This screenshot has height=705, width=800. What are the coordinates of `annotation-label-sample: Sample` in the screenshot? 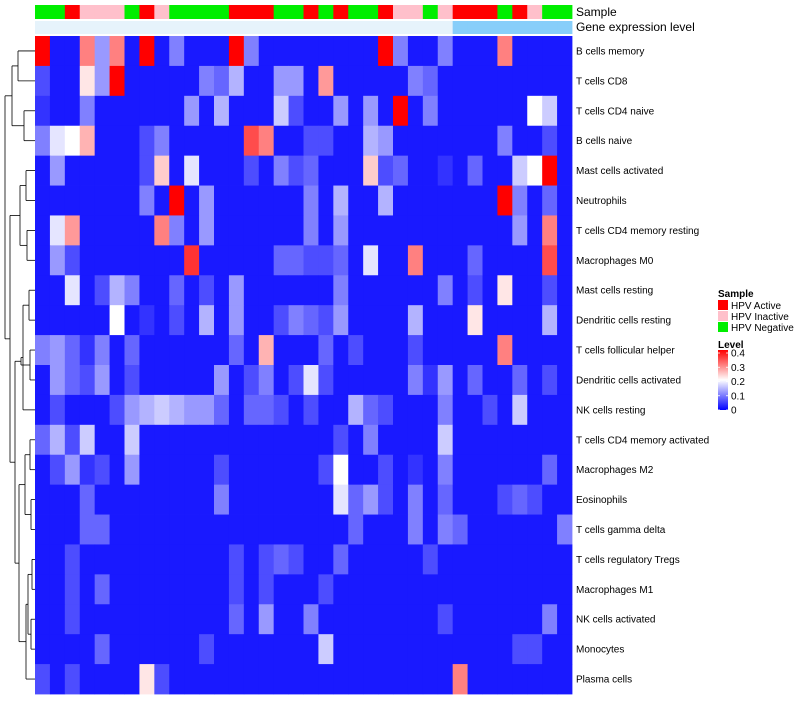 It's located at (596, 12).